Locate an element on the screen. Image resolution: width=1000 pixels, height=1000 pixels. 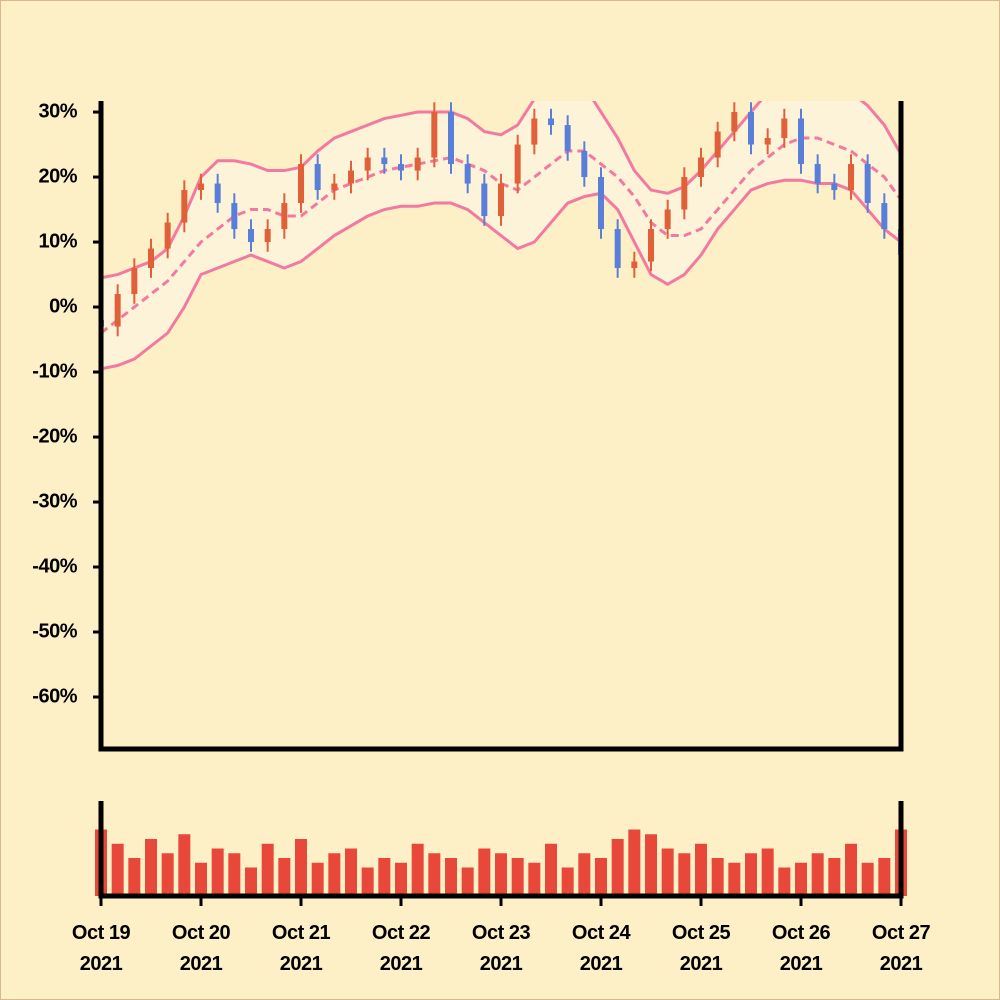
x-tick-label: Oct 24 2021 is located at coordinates (601, 948).